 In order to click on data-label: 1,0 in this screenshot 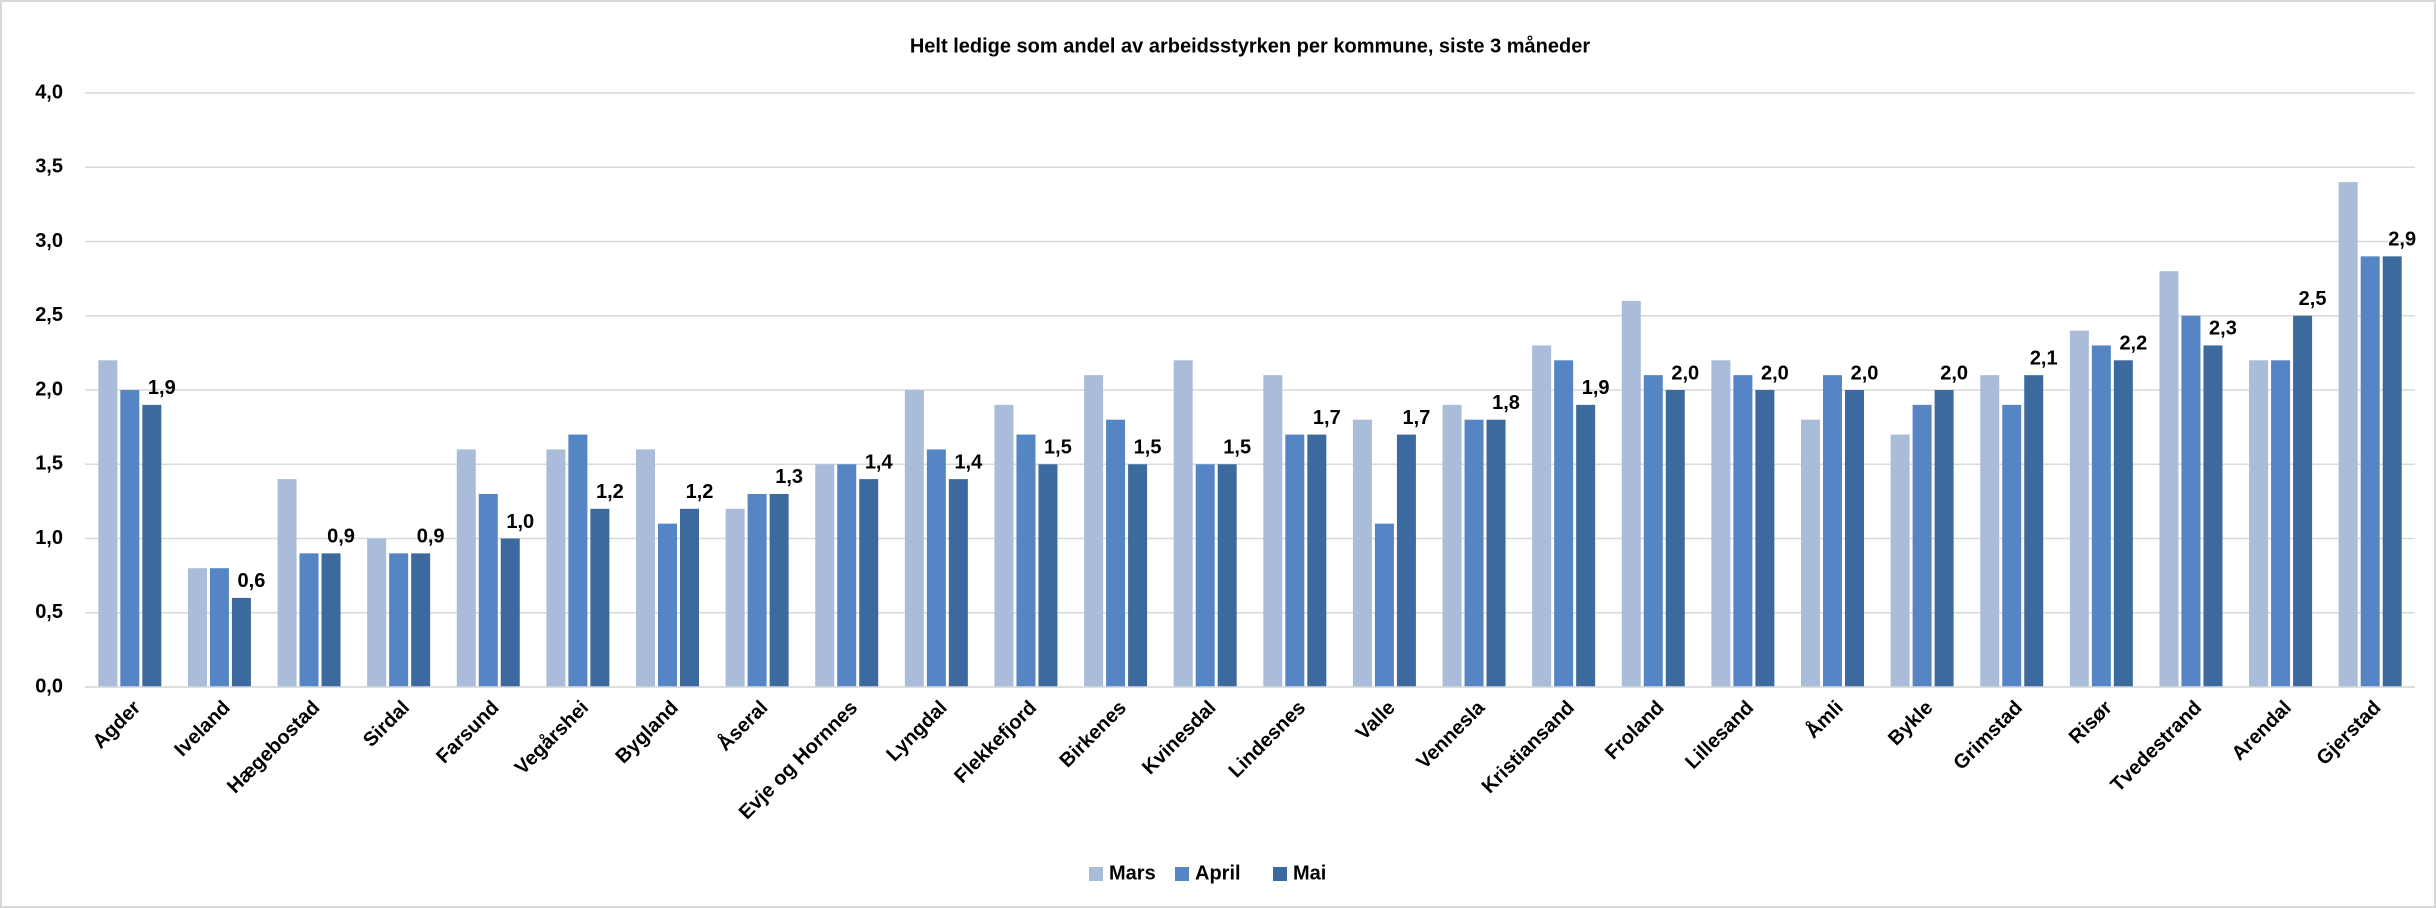, I will do `click(520, 522)`.